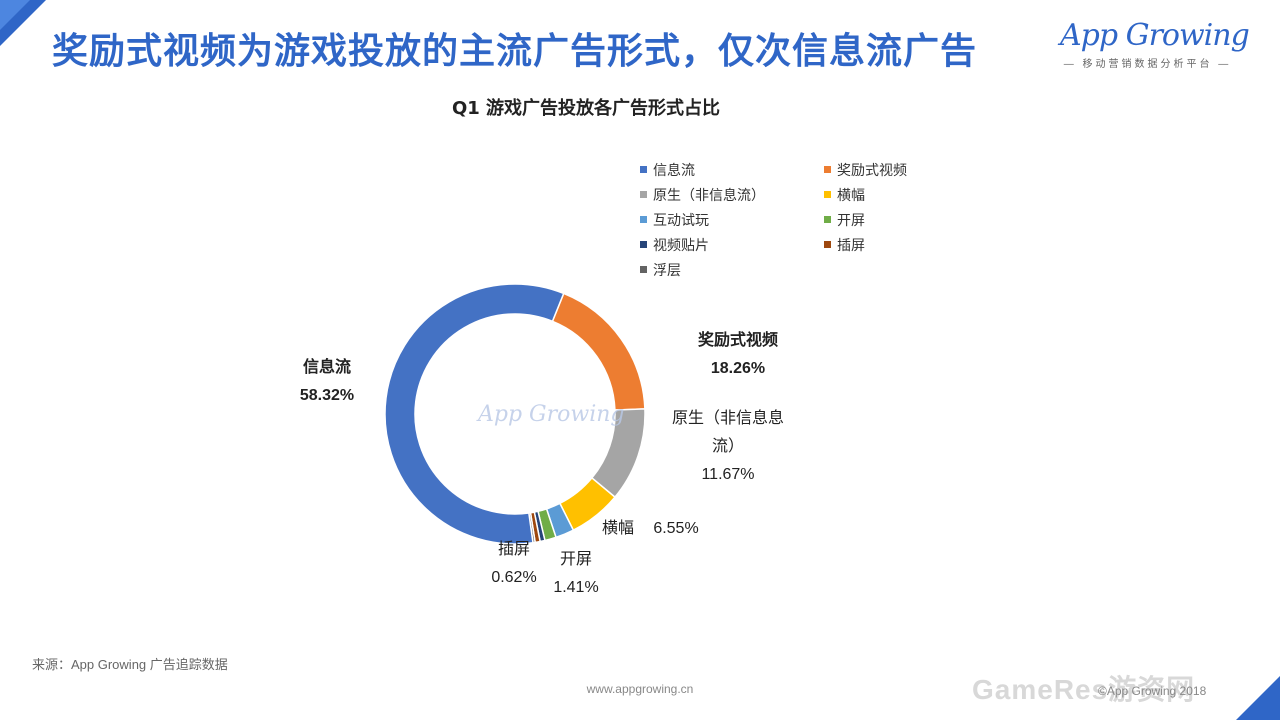  What do you see at coordinates (576, 574) in the screenshot?
I see `data-label-kaiping: 开屏 1.41%` at bounding box center [576, 574].